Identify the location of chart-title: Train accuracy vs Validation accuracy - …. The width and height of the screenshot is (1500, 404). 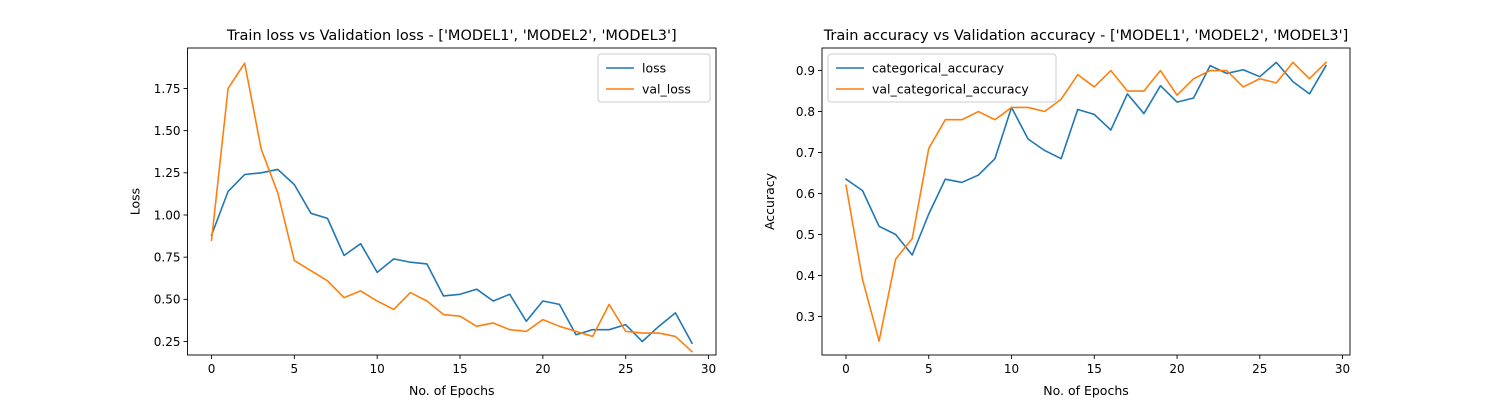
(1086, 36).